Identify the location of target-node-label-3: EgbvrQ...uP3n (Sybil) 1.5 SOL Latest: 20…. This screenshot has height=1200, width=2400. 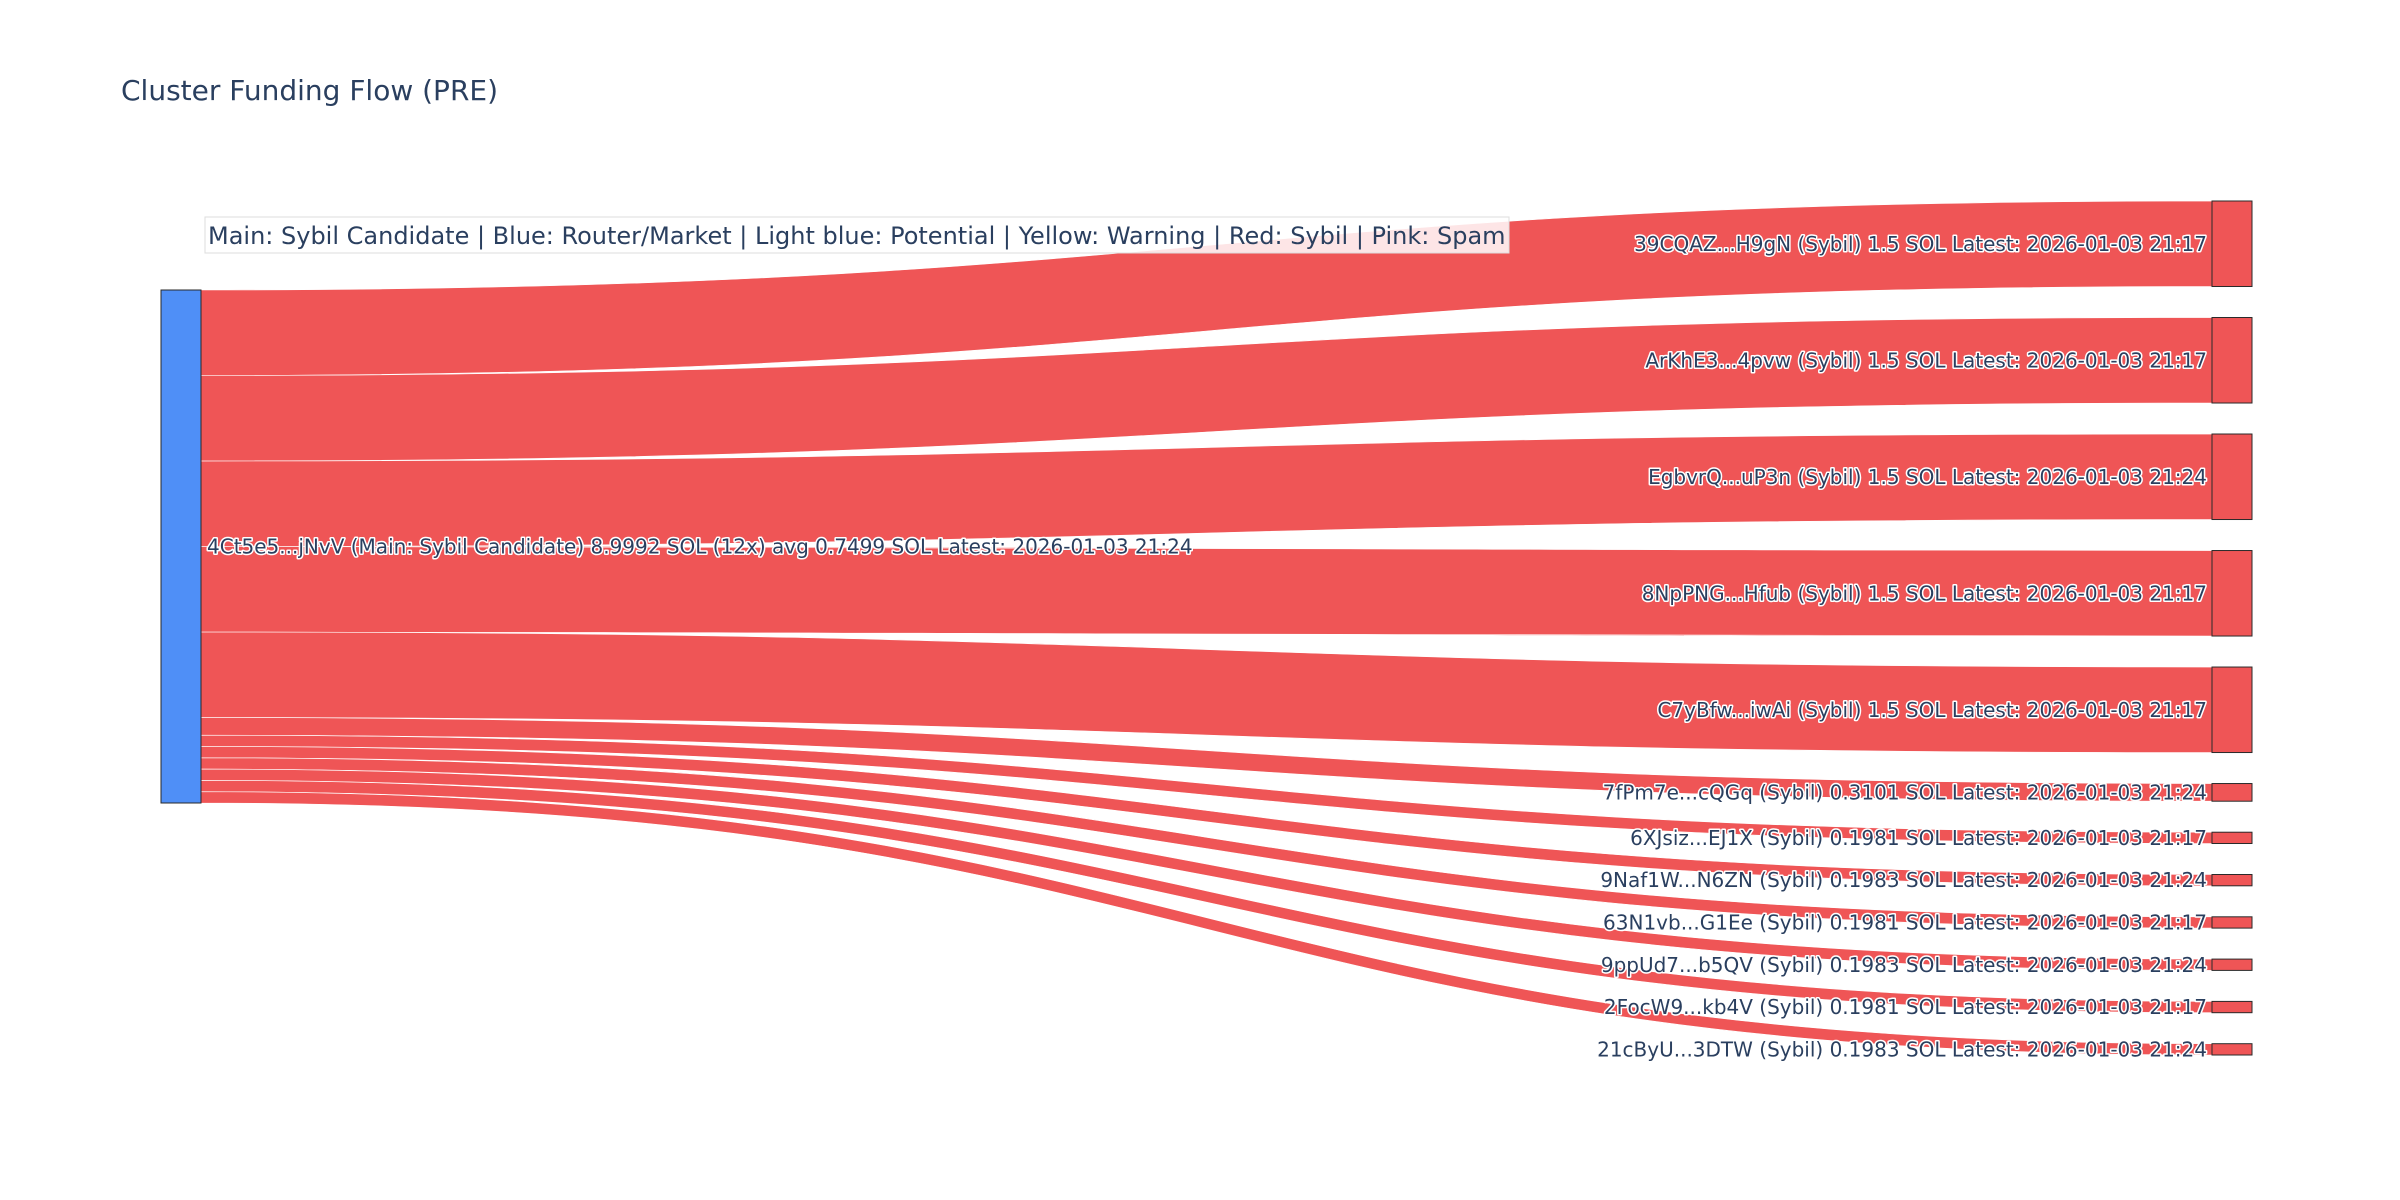
(1927, 477).